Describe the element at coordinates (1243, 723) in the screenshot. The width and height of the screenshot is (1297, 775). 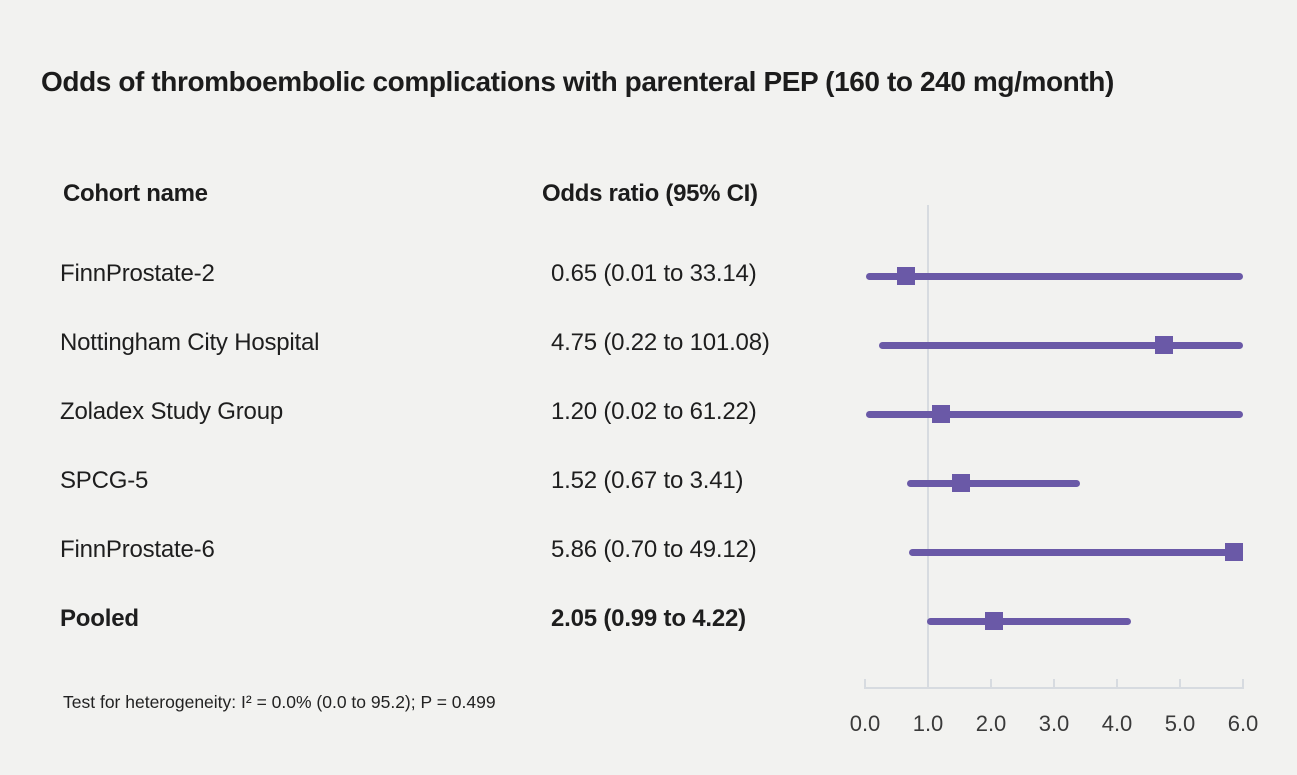
I see `x-axis-tick-label: 6.0` at that location.